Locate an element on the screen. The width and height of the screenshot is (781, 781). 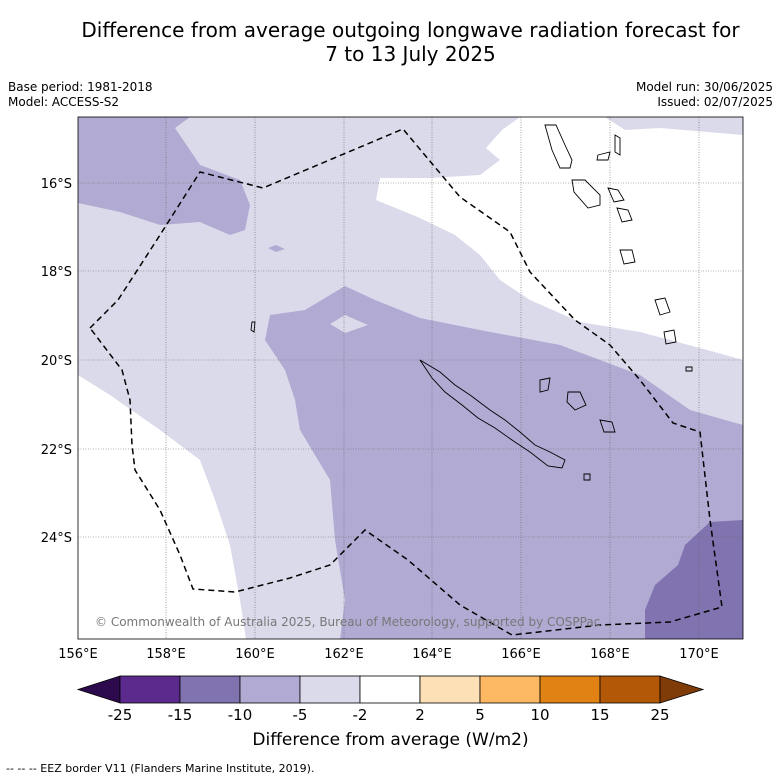
chesterfield-islands is located at coordinates (420, 401).